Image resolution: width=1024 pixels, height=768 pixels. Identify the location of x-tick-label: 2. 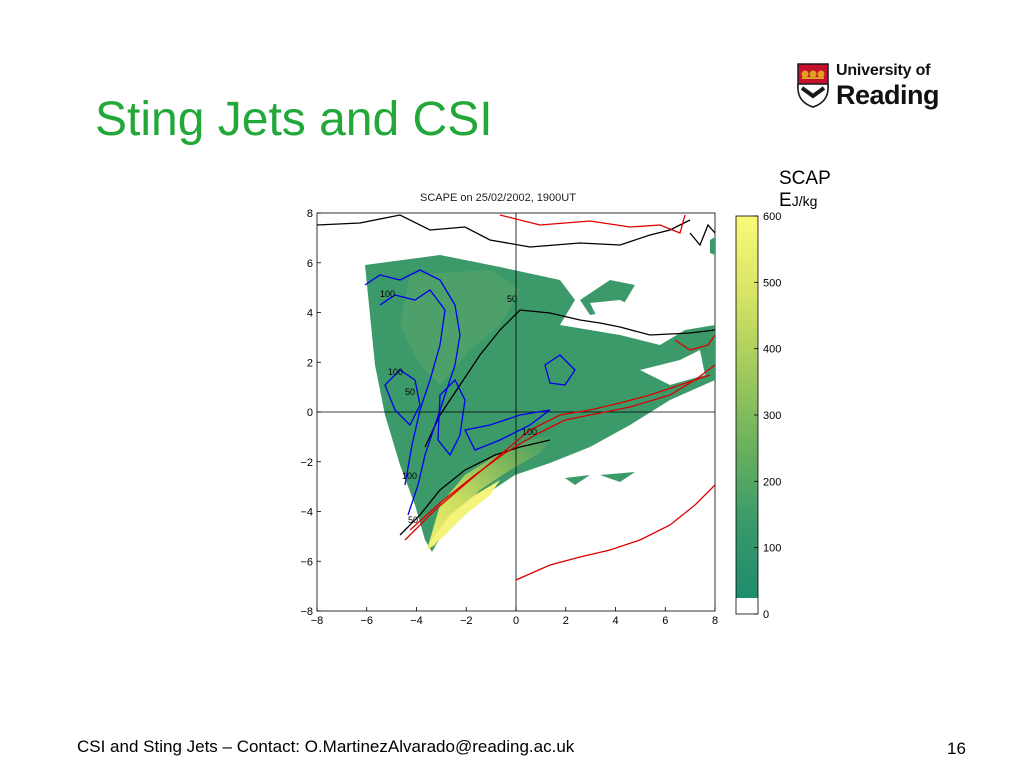
(566, 621).